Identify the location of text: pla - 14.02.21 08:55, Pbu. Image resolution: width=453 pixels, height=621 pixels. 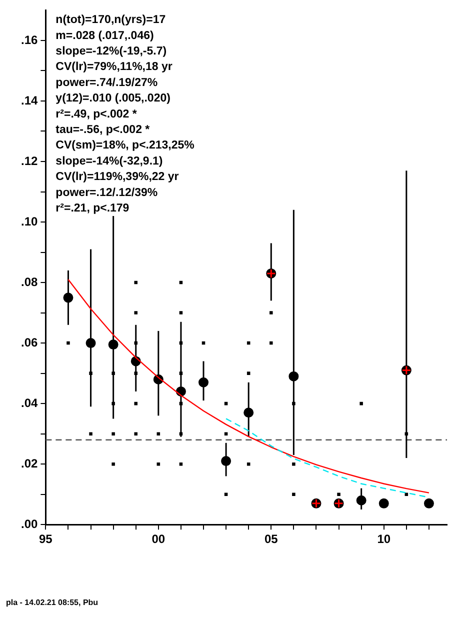
(52, 602).